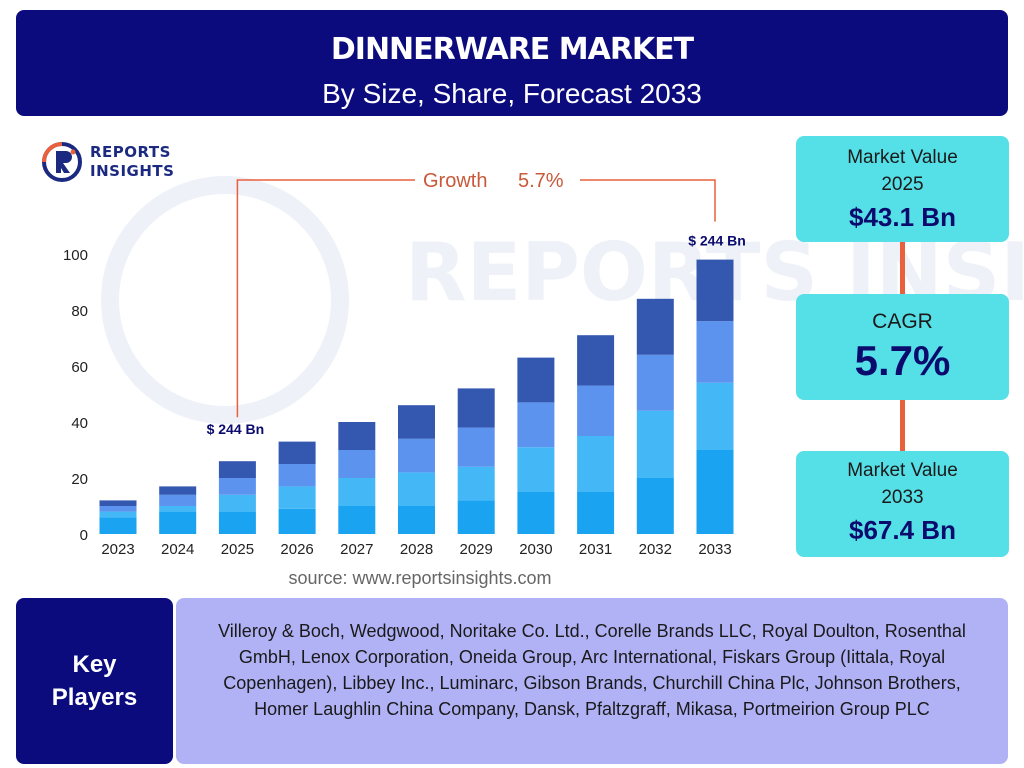  What do you see at coordinates (476, 549) in the screenshot?
I see `x-tick-label: 2029` at bounding box center [476, 549].